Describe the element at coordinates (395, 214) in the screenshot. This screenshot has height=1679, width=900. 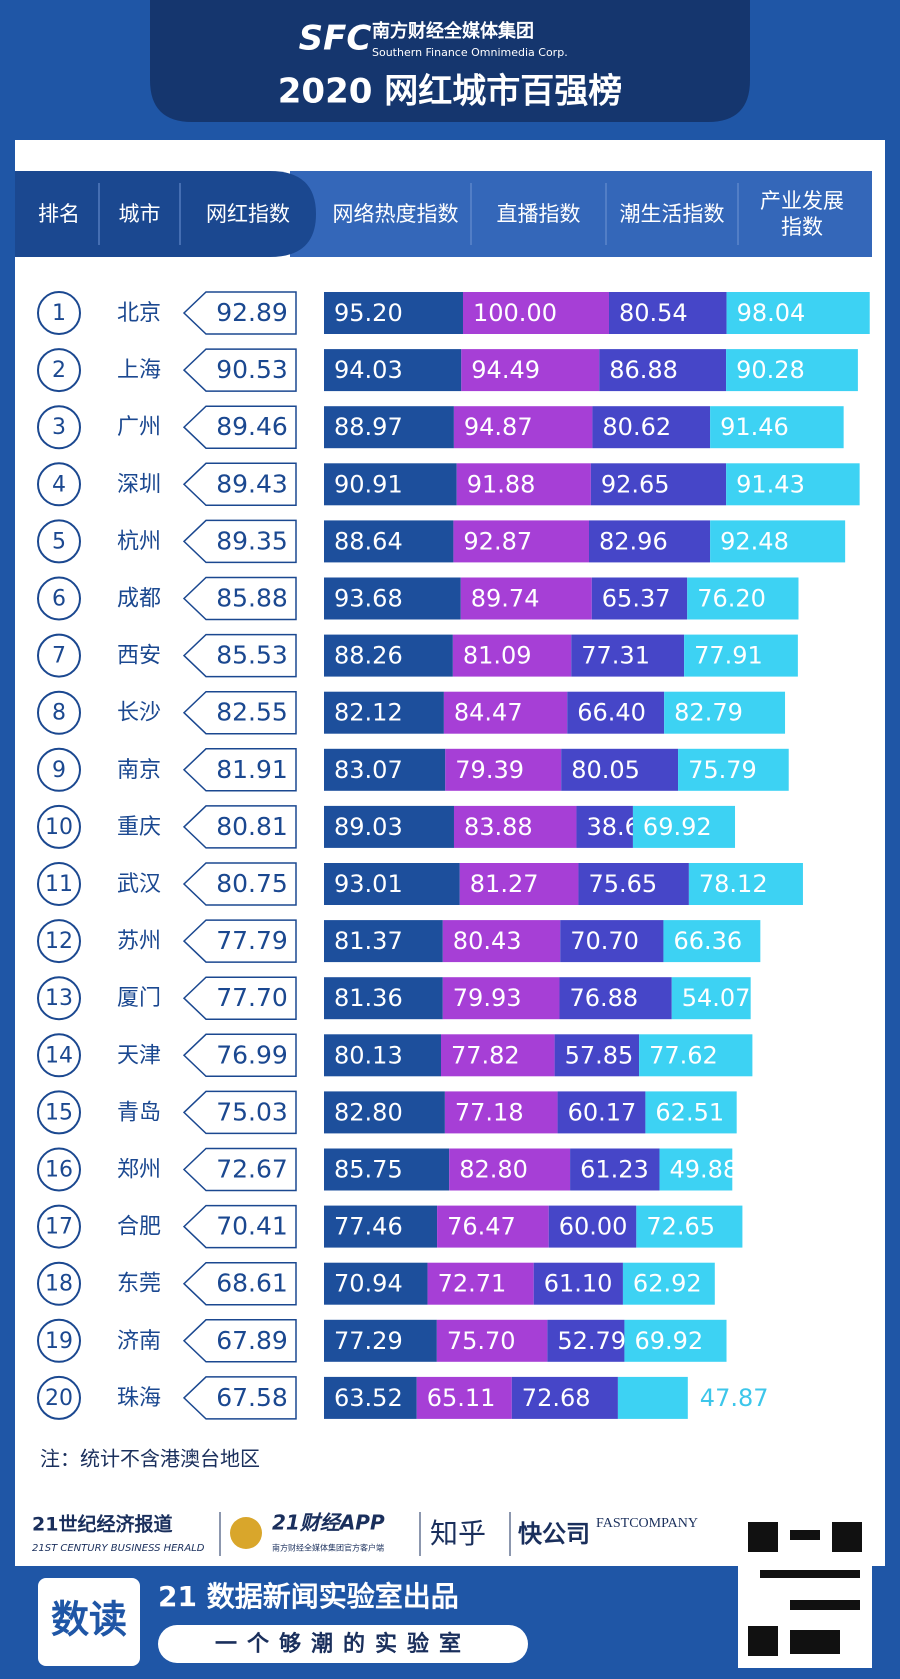
I see `col-header: 网络热度指数` at that location.